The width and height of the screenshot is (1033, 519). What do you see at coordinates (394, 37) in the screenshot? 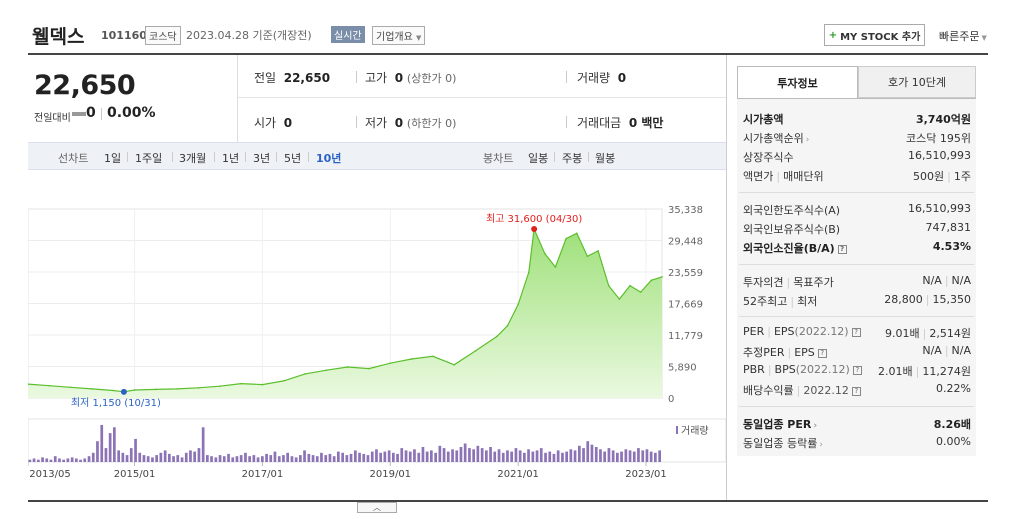
I see `company-overview-label: 기업개요` at bounding box center [394, 37].